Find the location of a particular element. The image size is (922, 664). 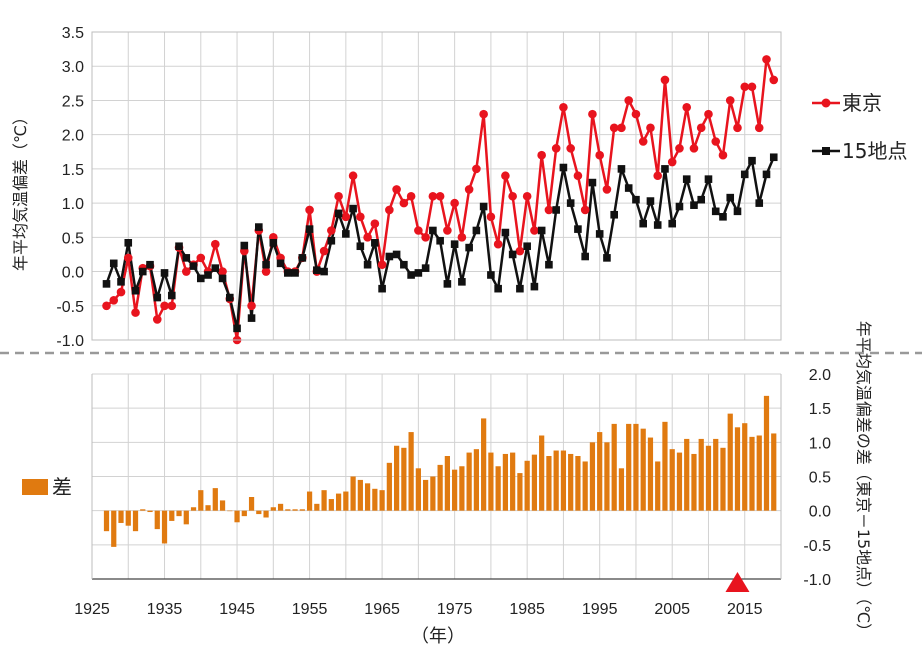

x-tick-label: 2005 is located at coordinates (672, 609).